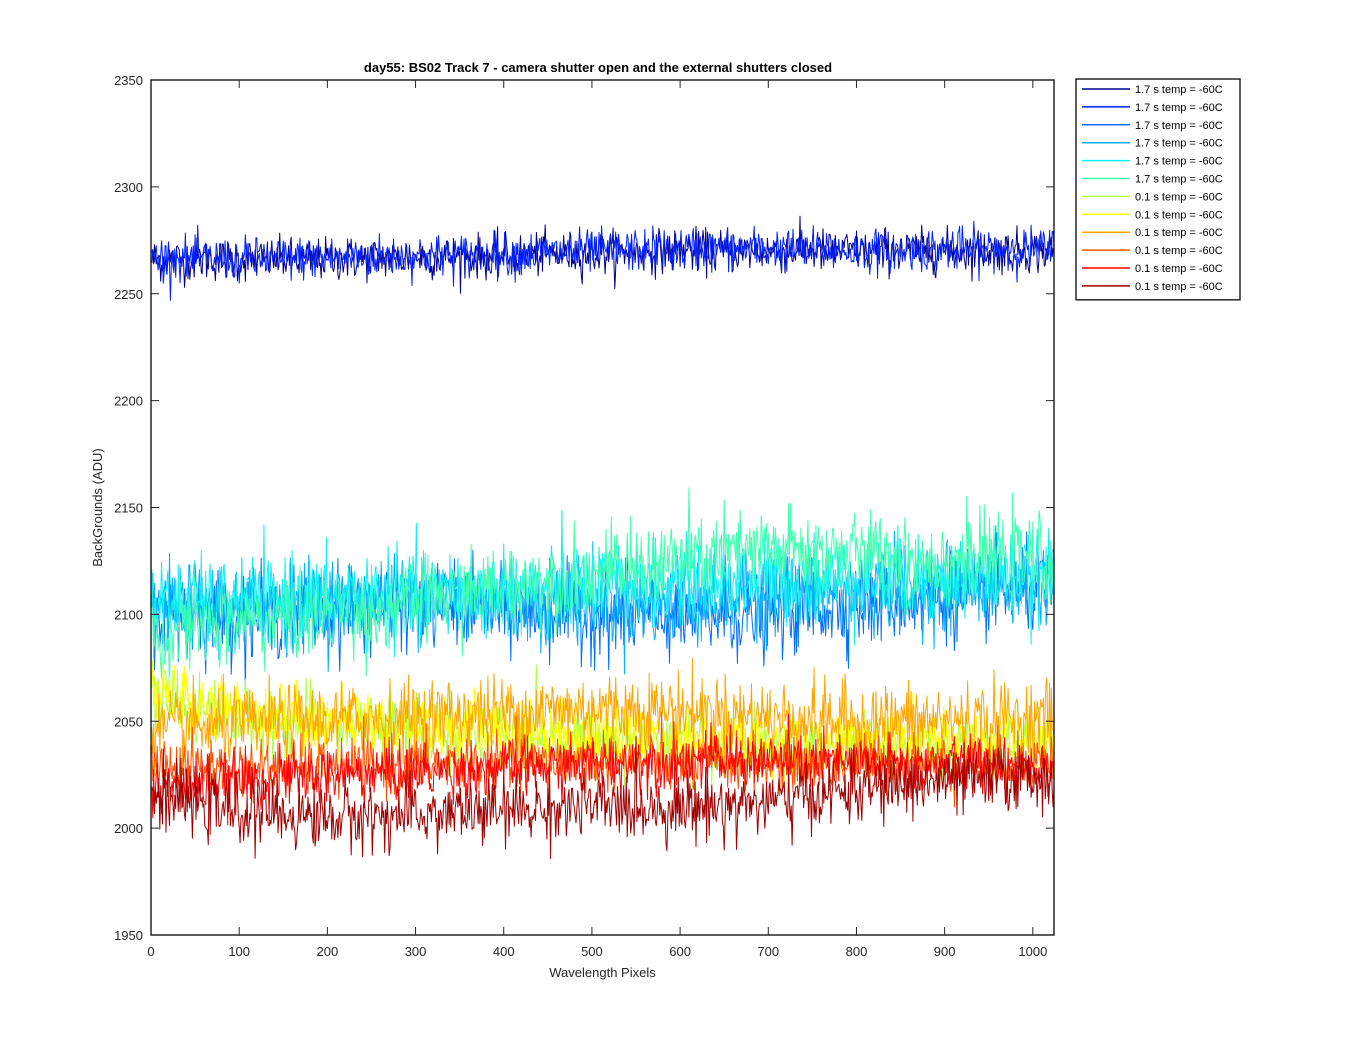  What do you see at coordinates (128, 935) in the screenshot?
I see `y-tick-label: 1950` at bounding box center [128, 935].